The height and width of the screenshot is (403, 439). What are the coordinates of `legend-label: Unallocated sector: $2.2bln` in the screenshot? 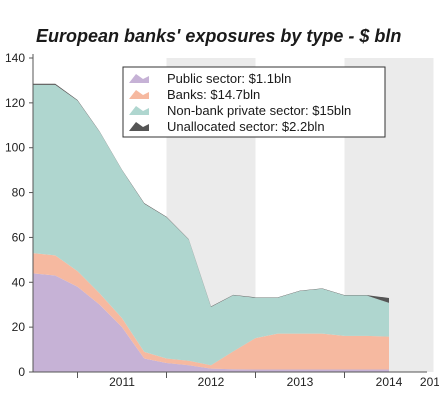 It's located at (246, 126).